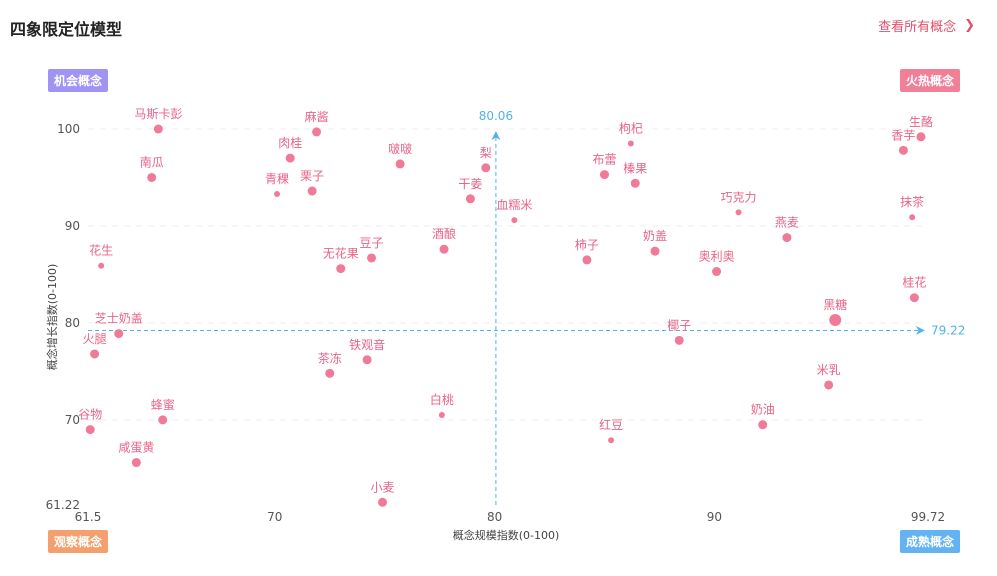 This screenshot has height=576, width=997. What do you see at coordinates (835, 304) in the screenshot?
I see `data-point-label: 黑糖` at bounding box center [835, 304].